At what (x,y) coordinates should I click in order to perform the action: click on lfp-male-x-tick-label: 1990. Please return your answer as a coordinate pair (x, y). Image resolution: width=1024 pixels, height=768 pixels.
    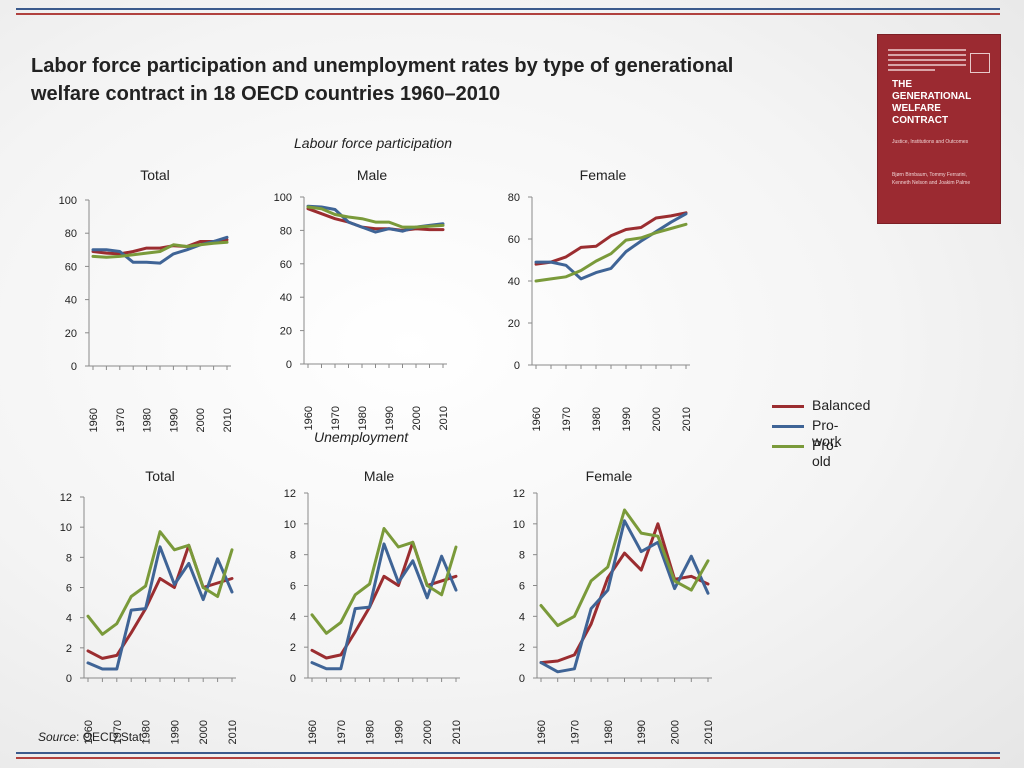
    Looking at the image, I should click on (390, 418).